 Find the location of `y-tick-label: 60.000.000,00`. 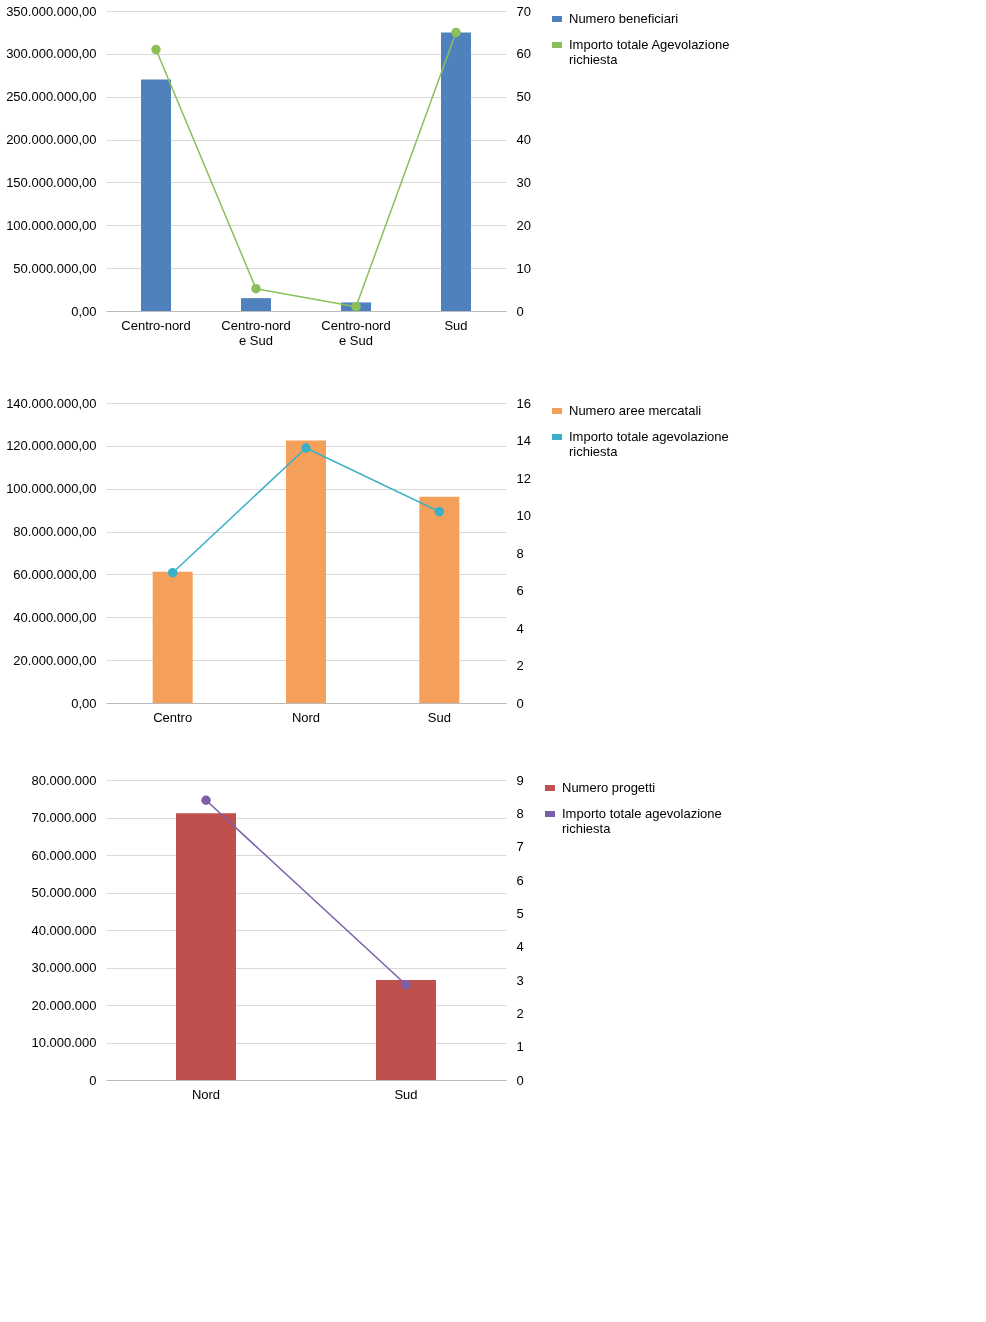

y-tick-label: 60.000.000,00 is located at coordinates (55, 574).